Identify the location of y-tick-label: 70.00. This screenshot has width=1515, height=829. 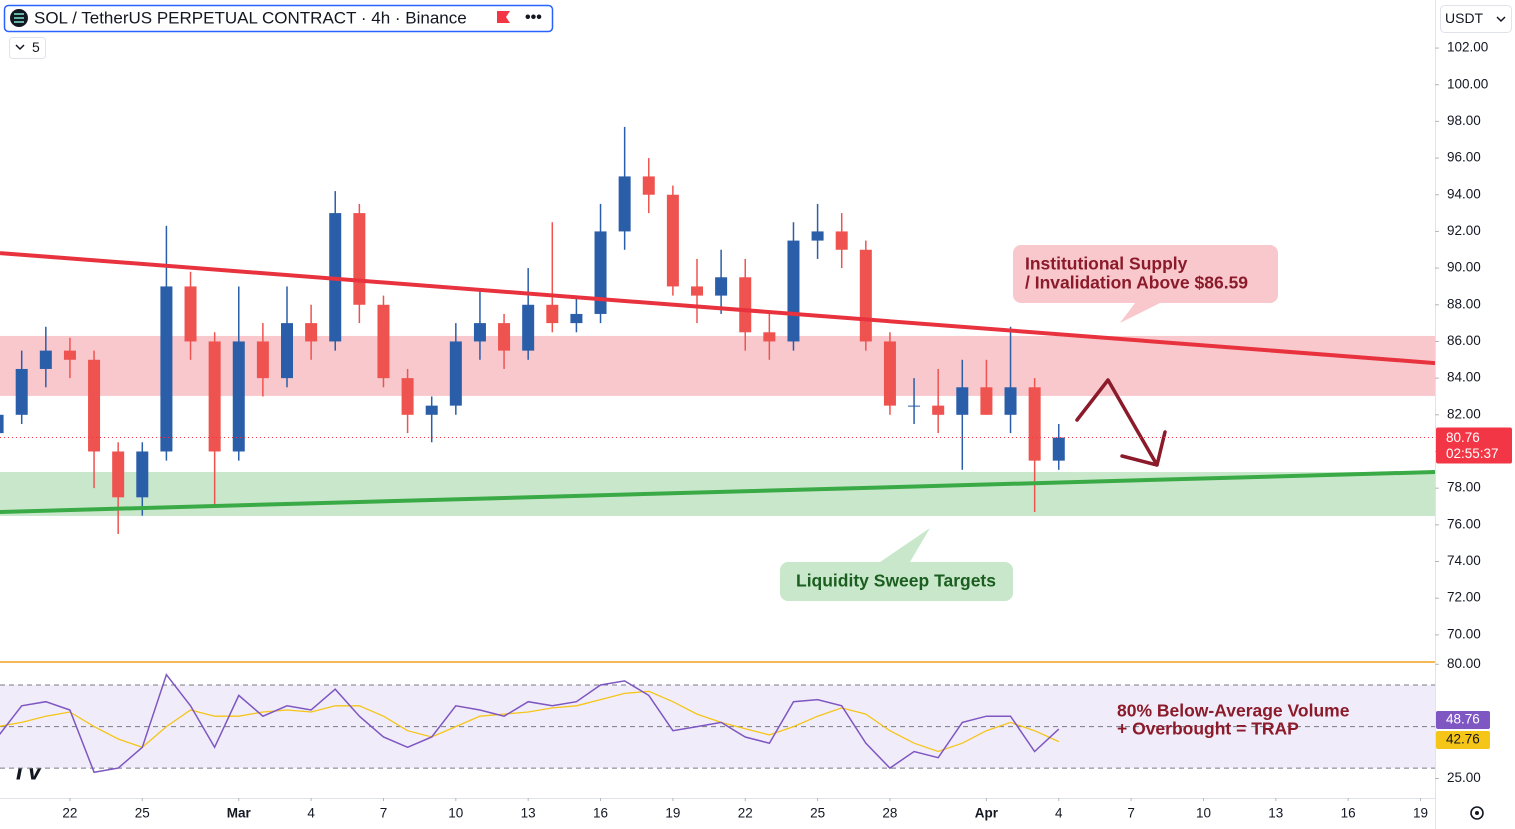
(1464, 633).